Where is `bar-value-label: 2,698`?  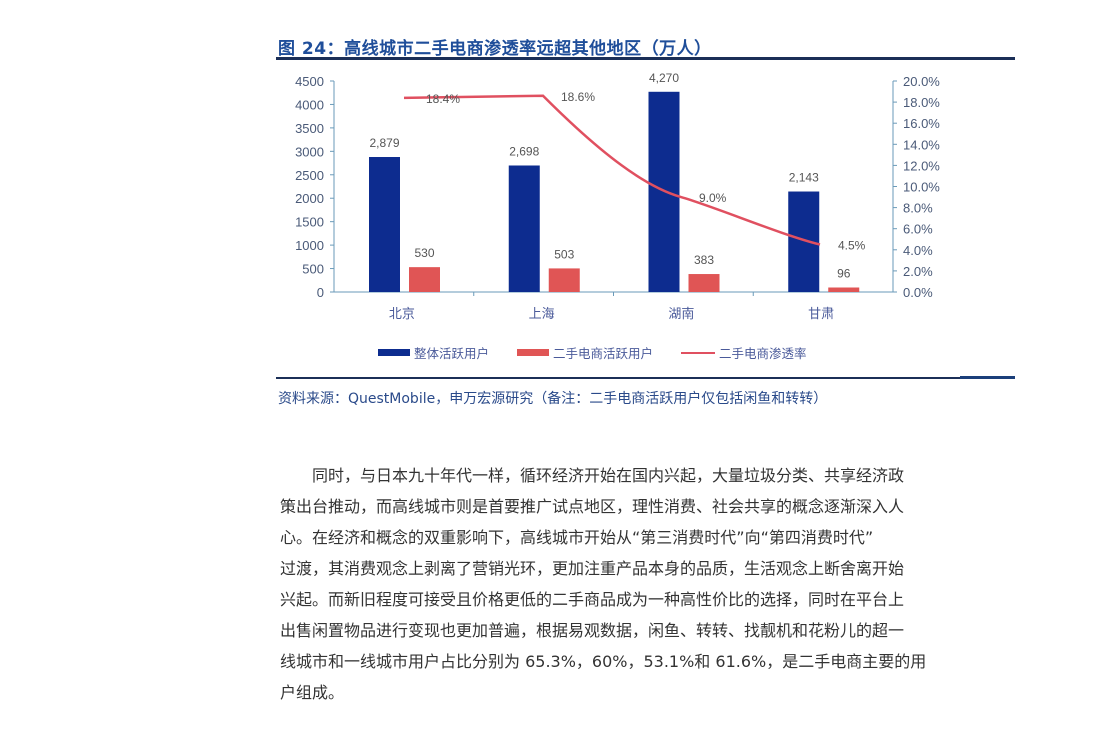
bar-value-label: 2,698 is located at coordinates (524, 151).